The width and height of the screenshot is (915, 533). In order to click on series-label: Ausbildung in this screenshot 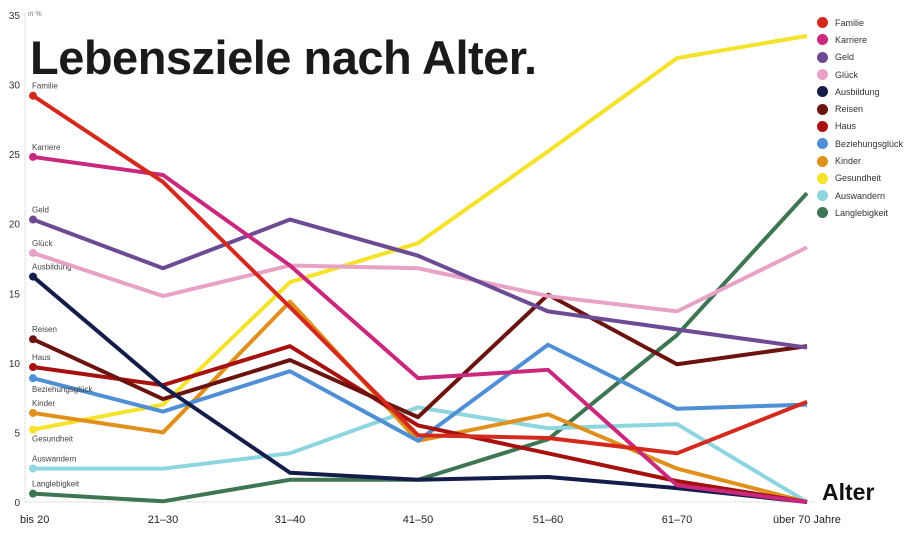, I will do `click(52, 267)`.